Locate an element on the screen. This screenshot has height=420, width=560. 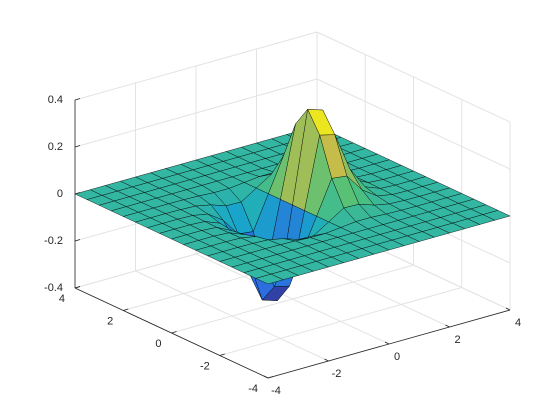
z-tick-label: -0.4 is located at coordinates (53, 288).